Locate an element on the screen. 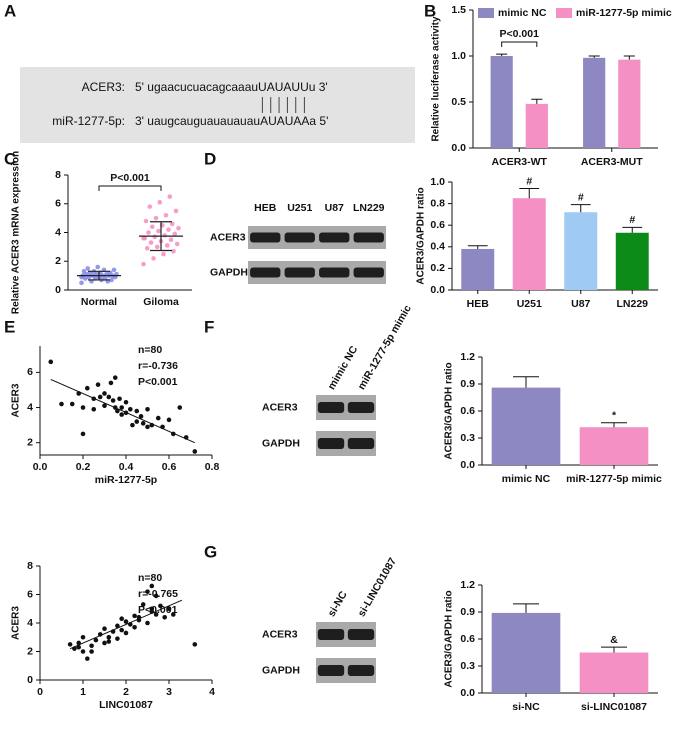  y-tick-label: 1.0 is located at coordinates (437, 182).